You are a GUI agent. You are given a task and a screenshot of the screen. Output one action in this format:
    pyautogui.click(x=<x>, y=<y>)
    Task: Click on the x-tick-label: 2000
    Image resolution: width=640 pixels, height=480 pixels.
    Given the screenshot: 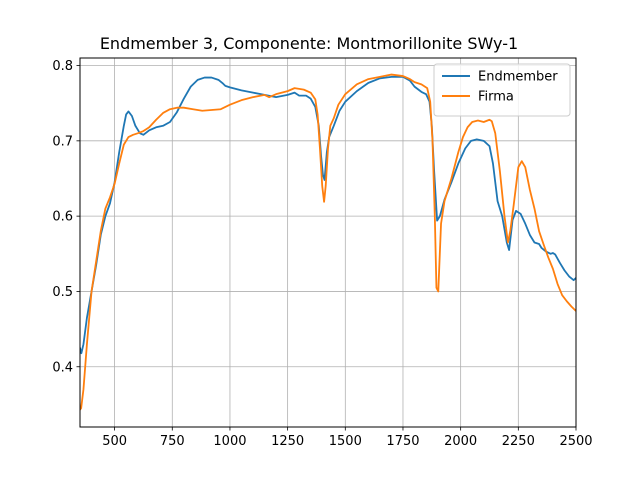 What is the action you would take?
    pyautogui.click(x=460, y=441)
    